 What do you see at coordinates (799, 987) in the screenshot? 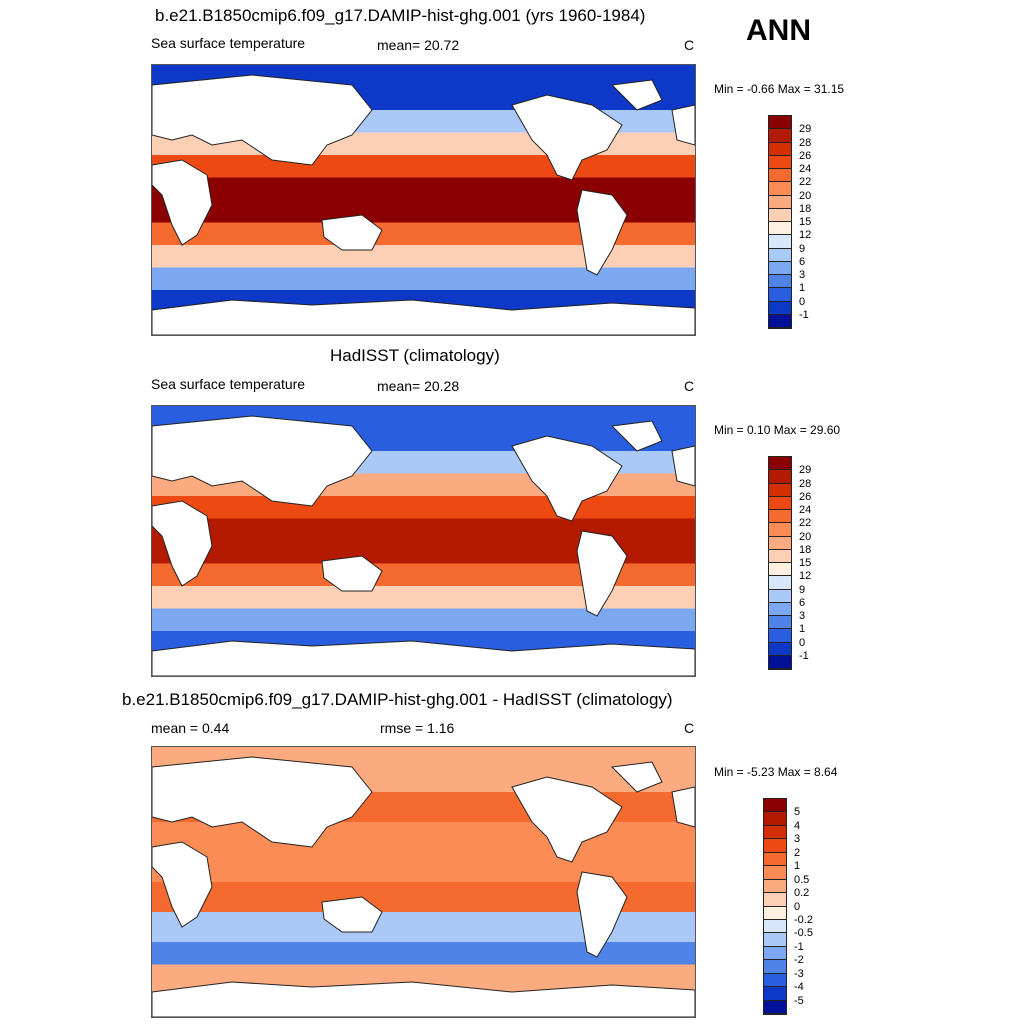
I see `colorbar-tick-label: -4` at bounding box center [799, 987].